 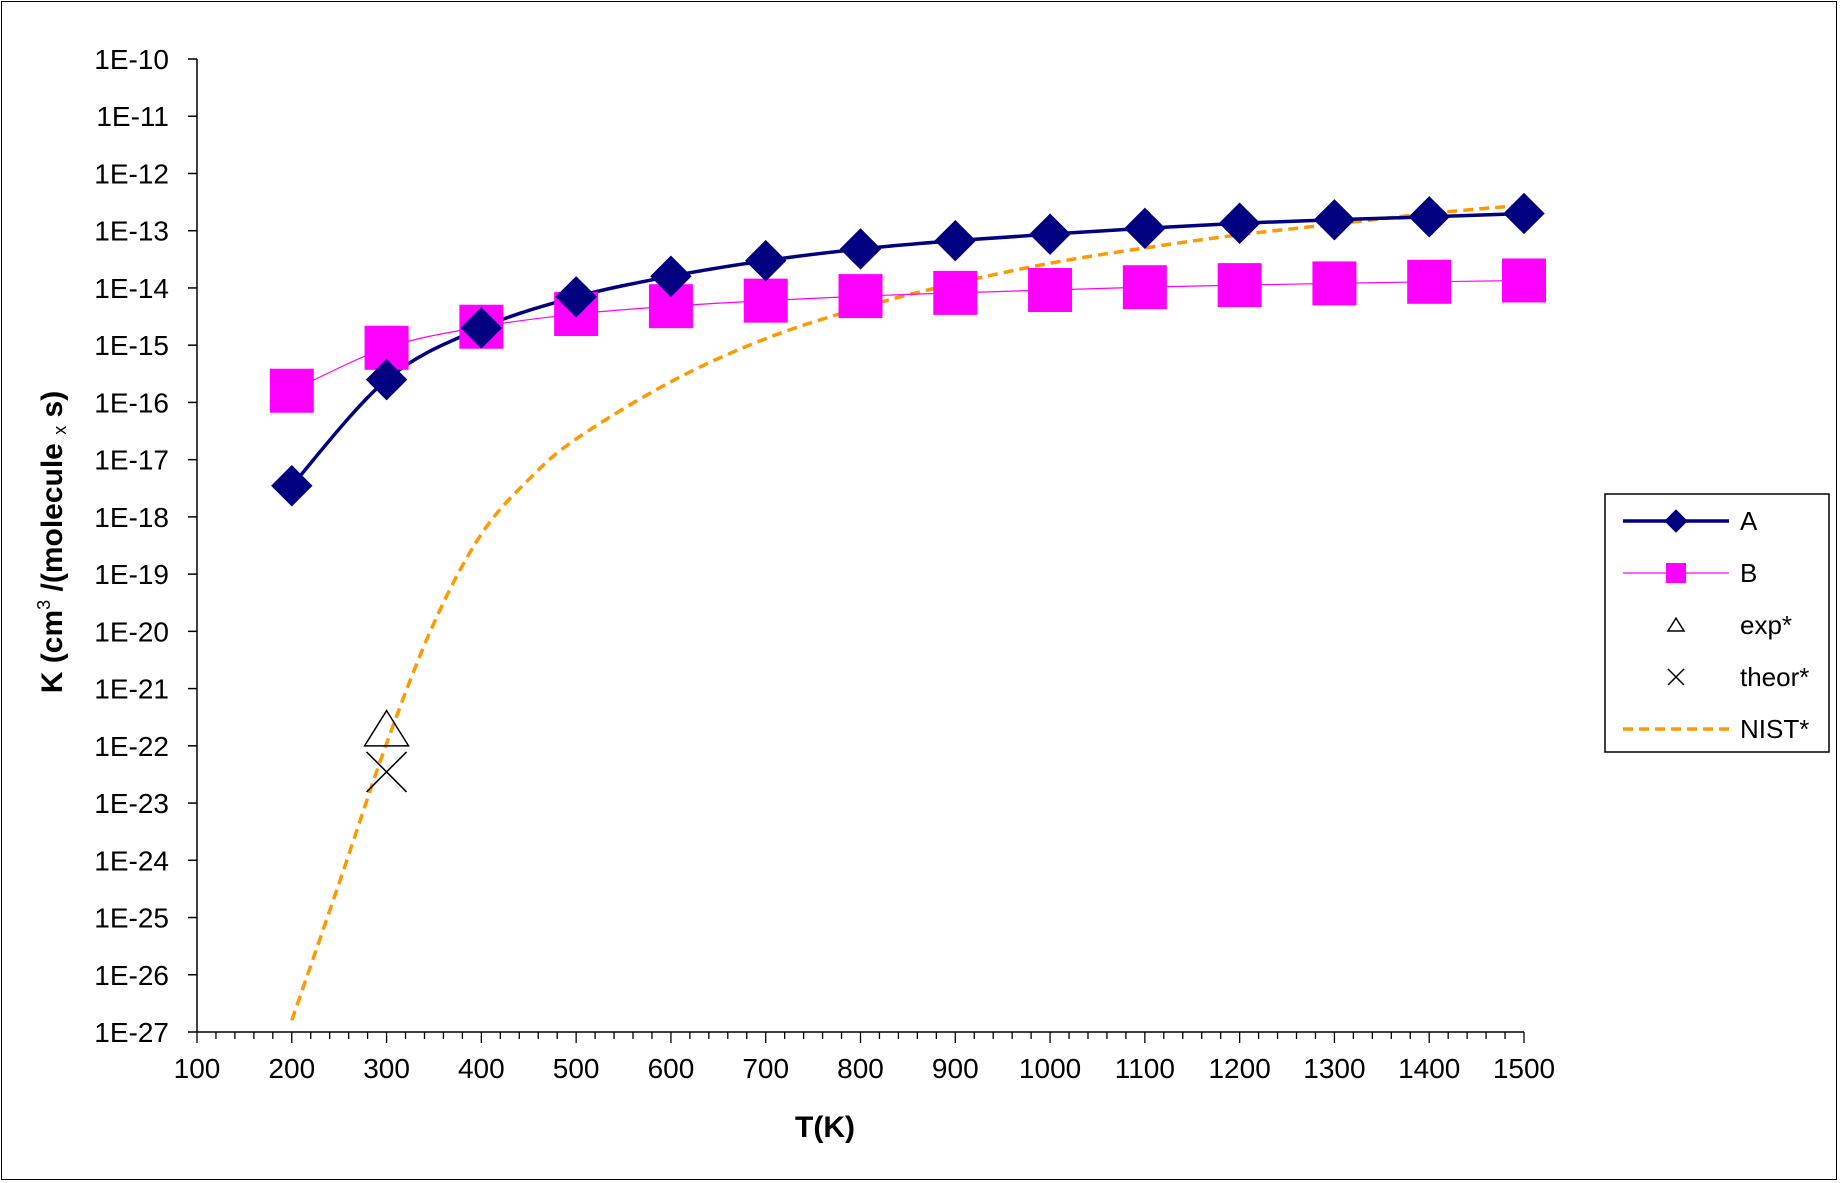 What do you see at coordinates (1429, 1068) in the screenshot?
I see `x-tick-label: 1400` at bounding box center [1429, 1068].